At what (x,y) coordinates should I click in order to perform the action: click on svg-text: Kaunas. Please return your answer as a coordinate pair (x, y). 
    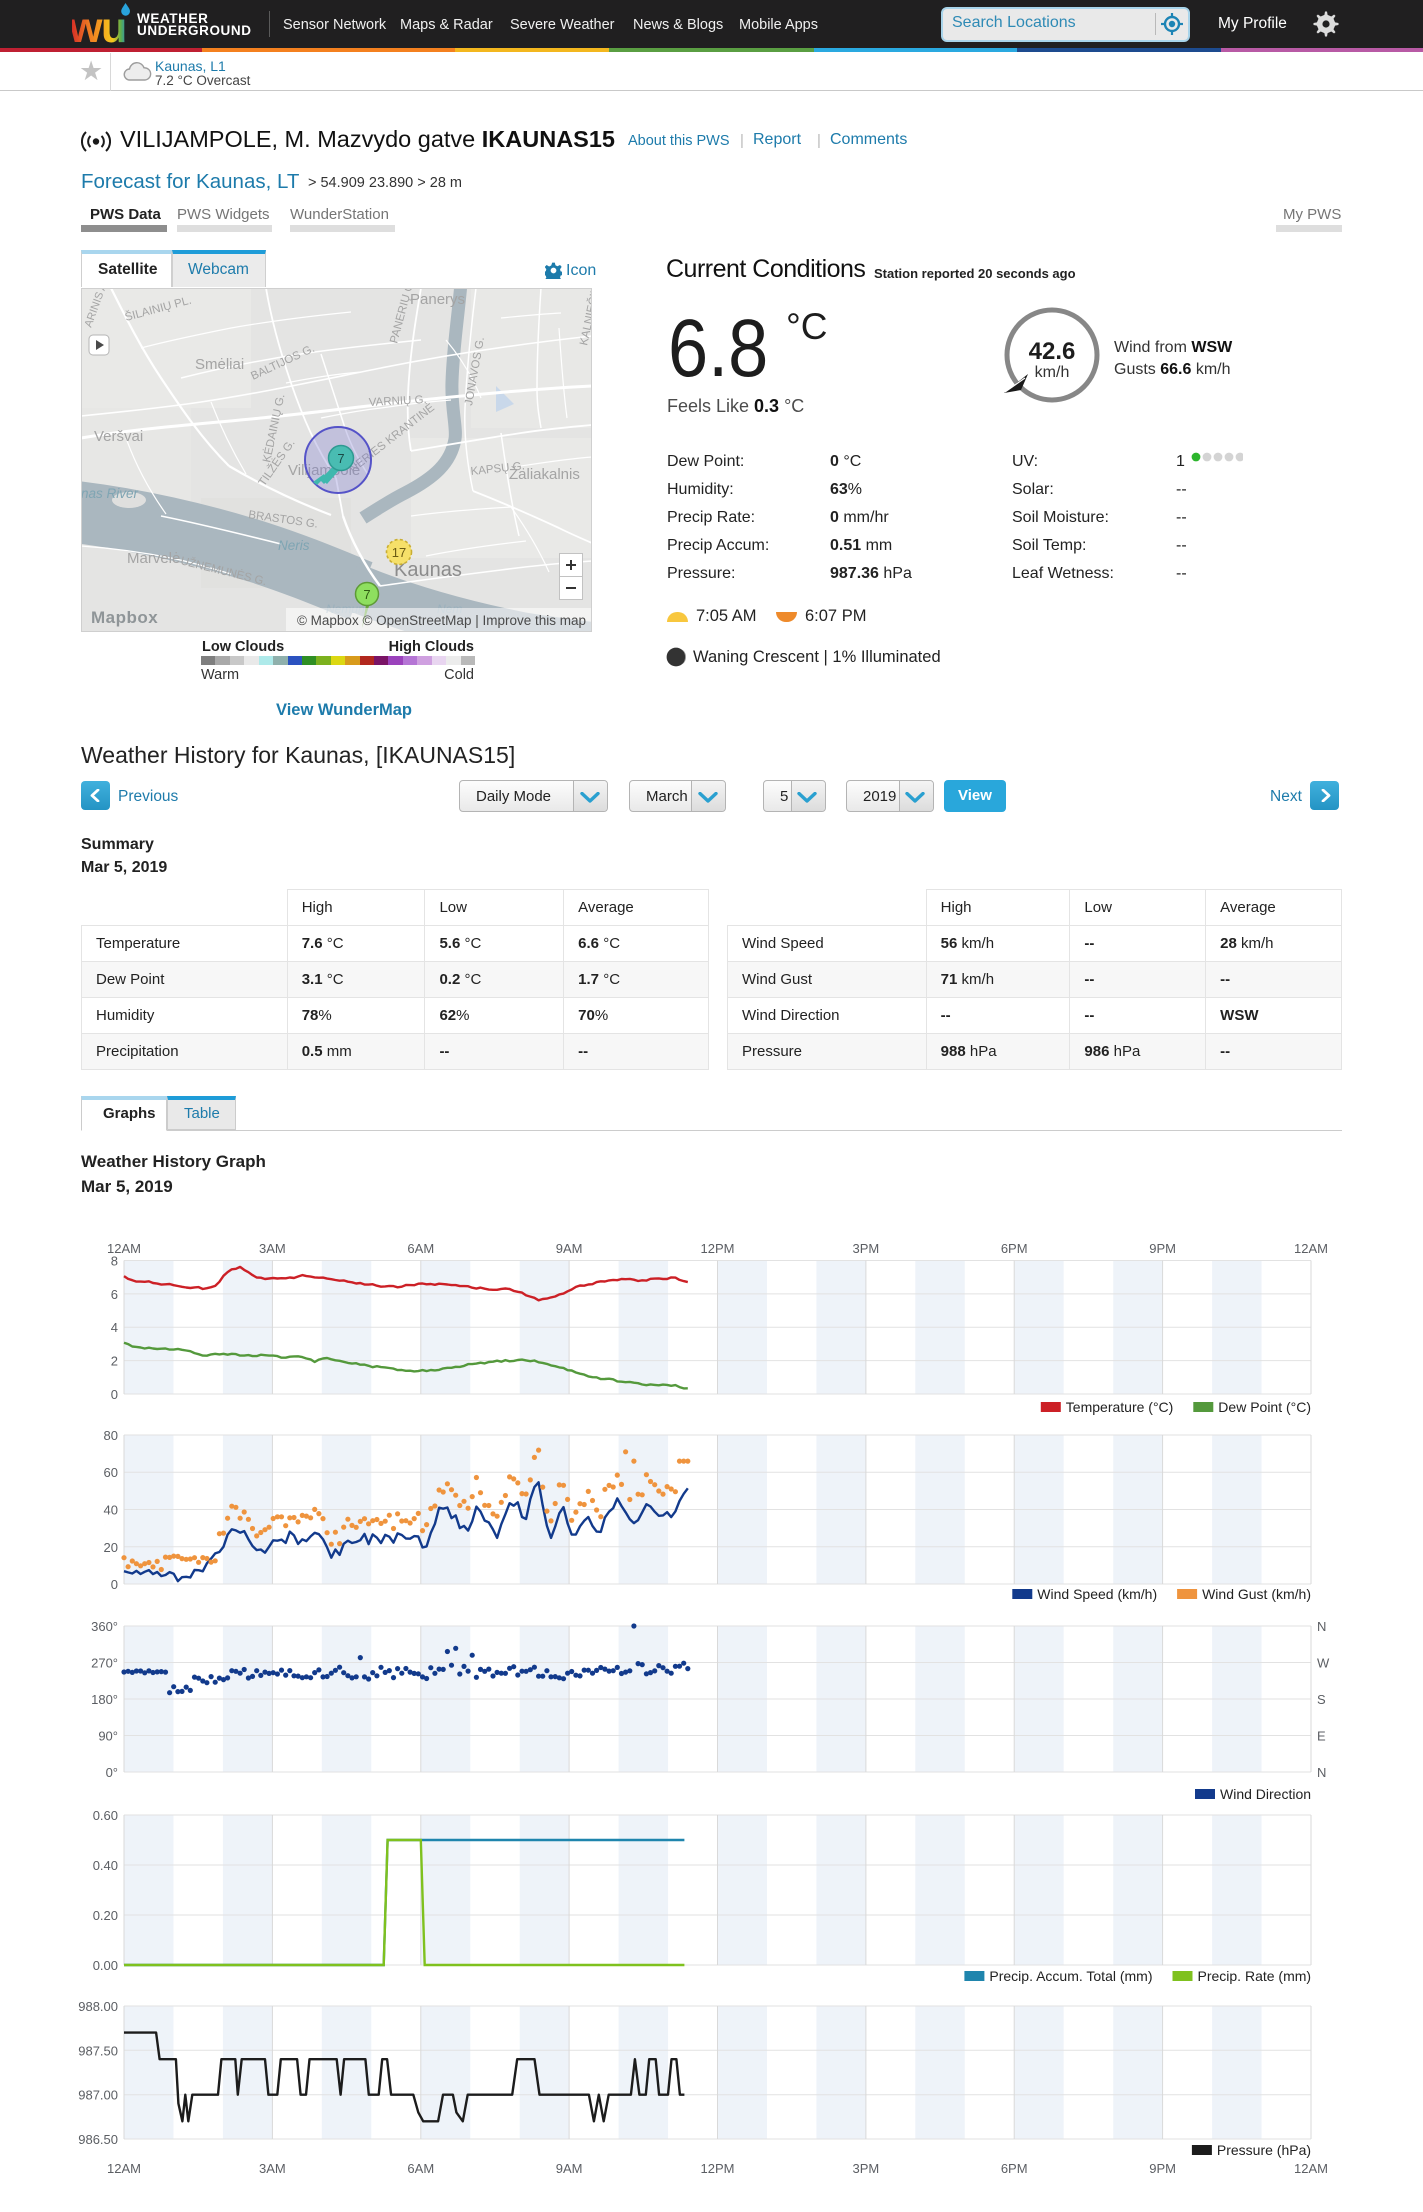
    Looking at the image, I should click on (428, 570).